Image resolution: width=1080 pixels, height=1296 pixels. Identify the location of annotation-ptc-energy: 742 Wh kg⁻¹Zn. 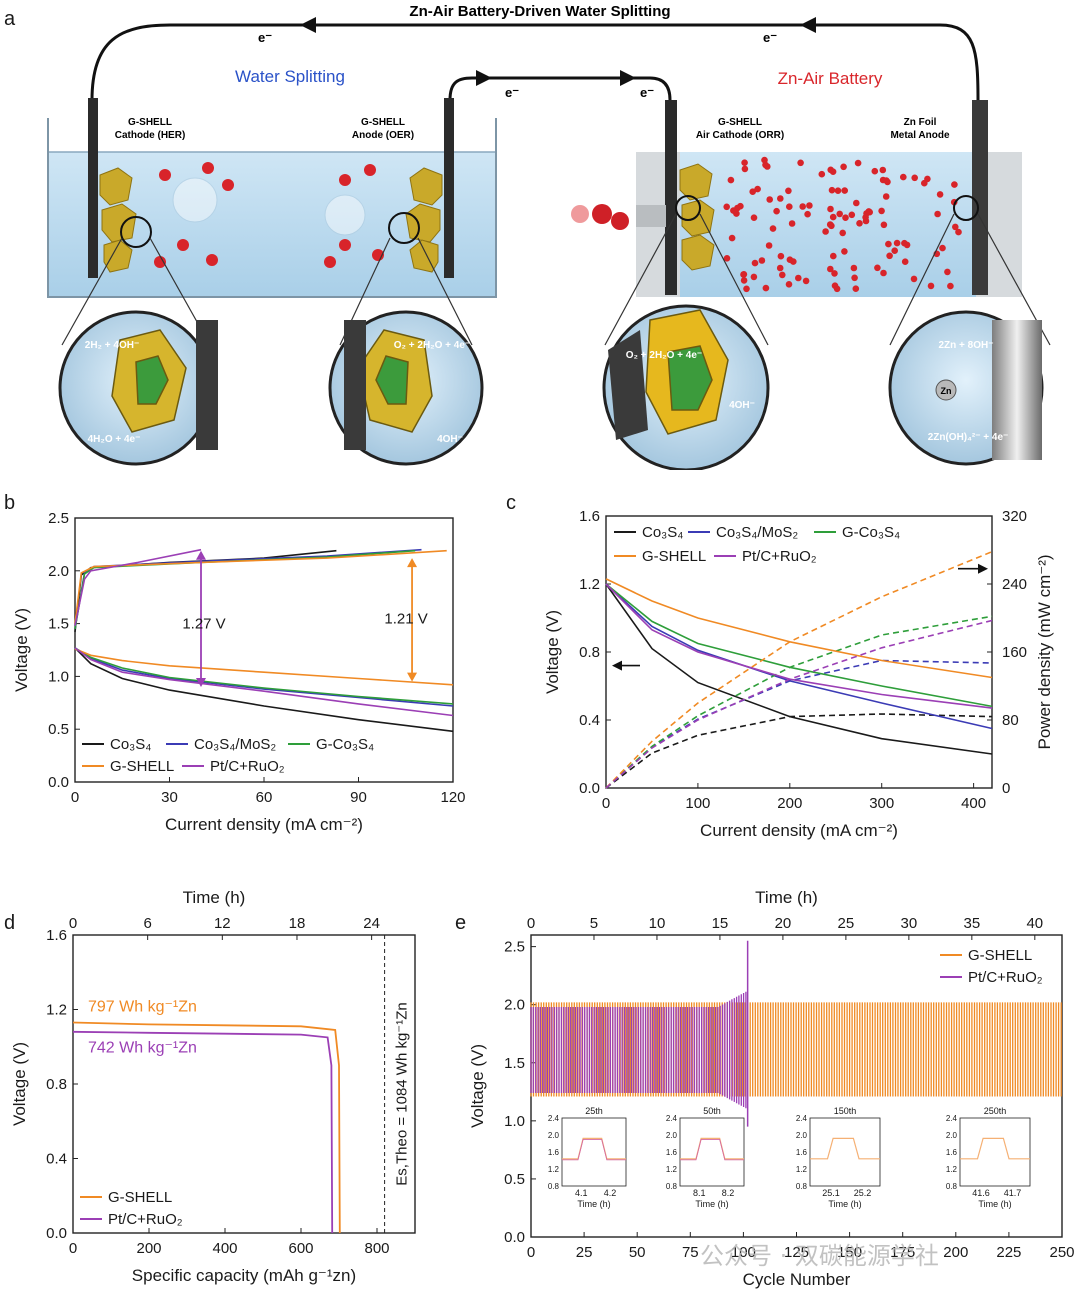
(142, 1047).